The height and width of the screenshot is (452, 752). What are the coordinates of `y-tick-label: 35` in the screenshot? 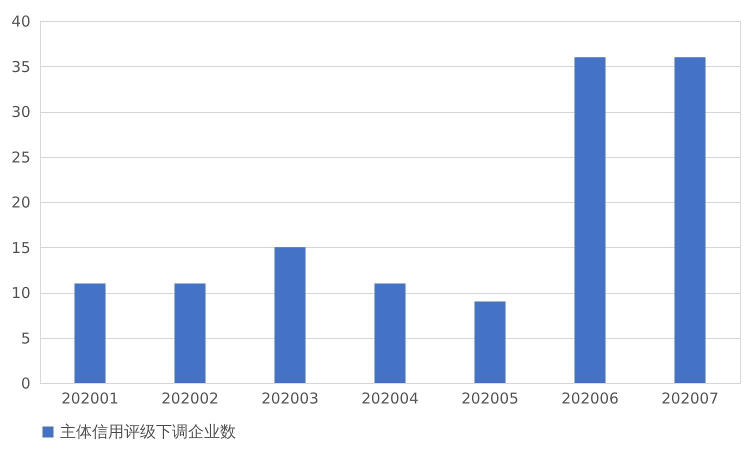 It's located at (20, 67).